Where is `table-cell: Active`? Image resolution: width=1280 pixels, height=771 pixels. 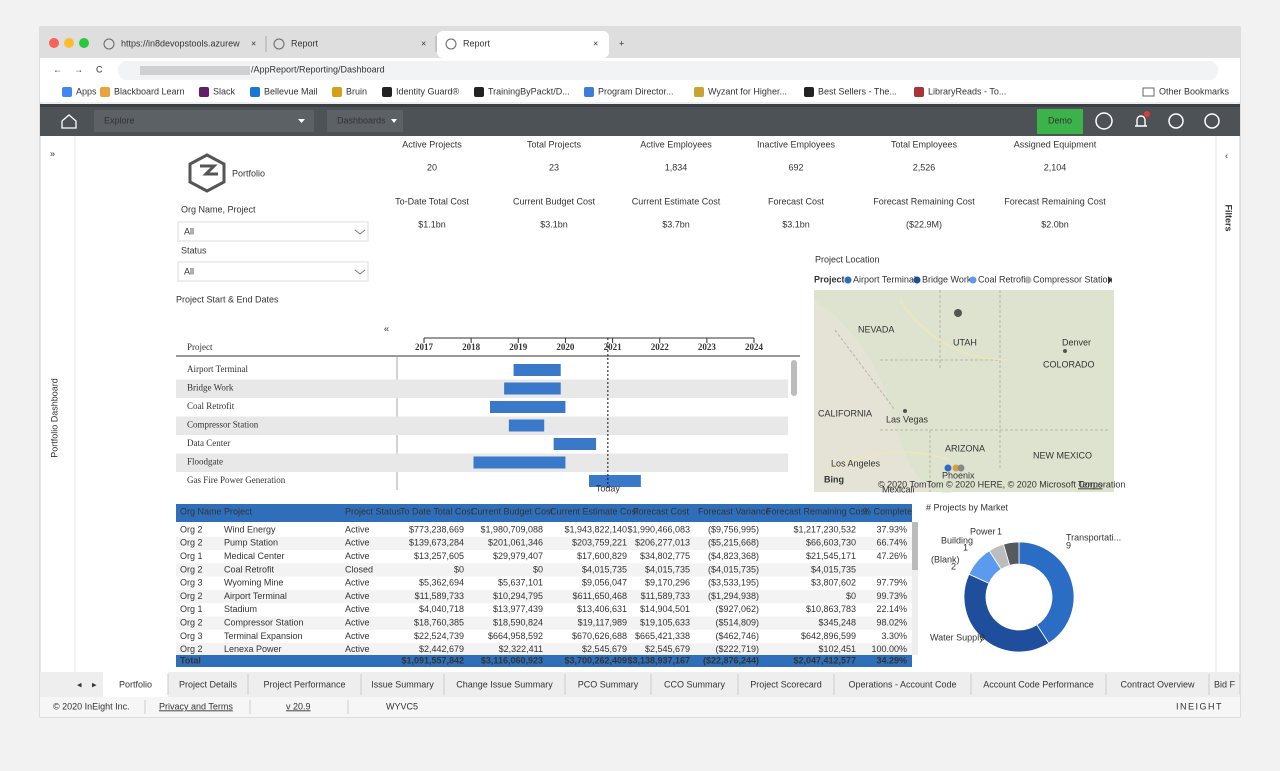
table-cell: Active is located at coordinates (357, 622).